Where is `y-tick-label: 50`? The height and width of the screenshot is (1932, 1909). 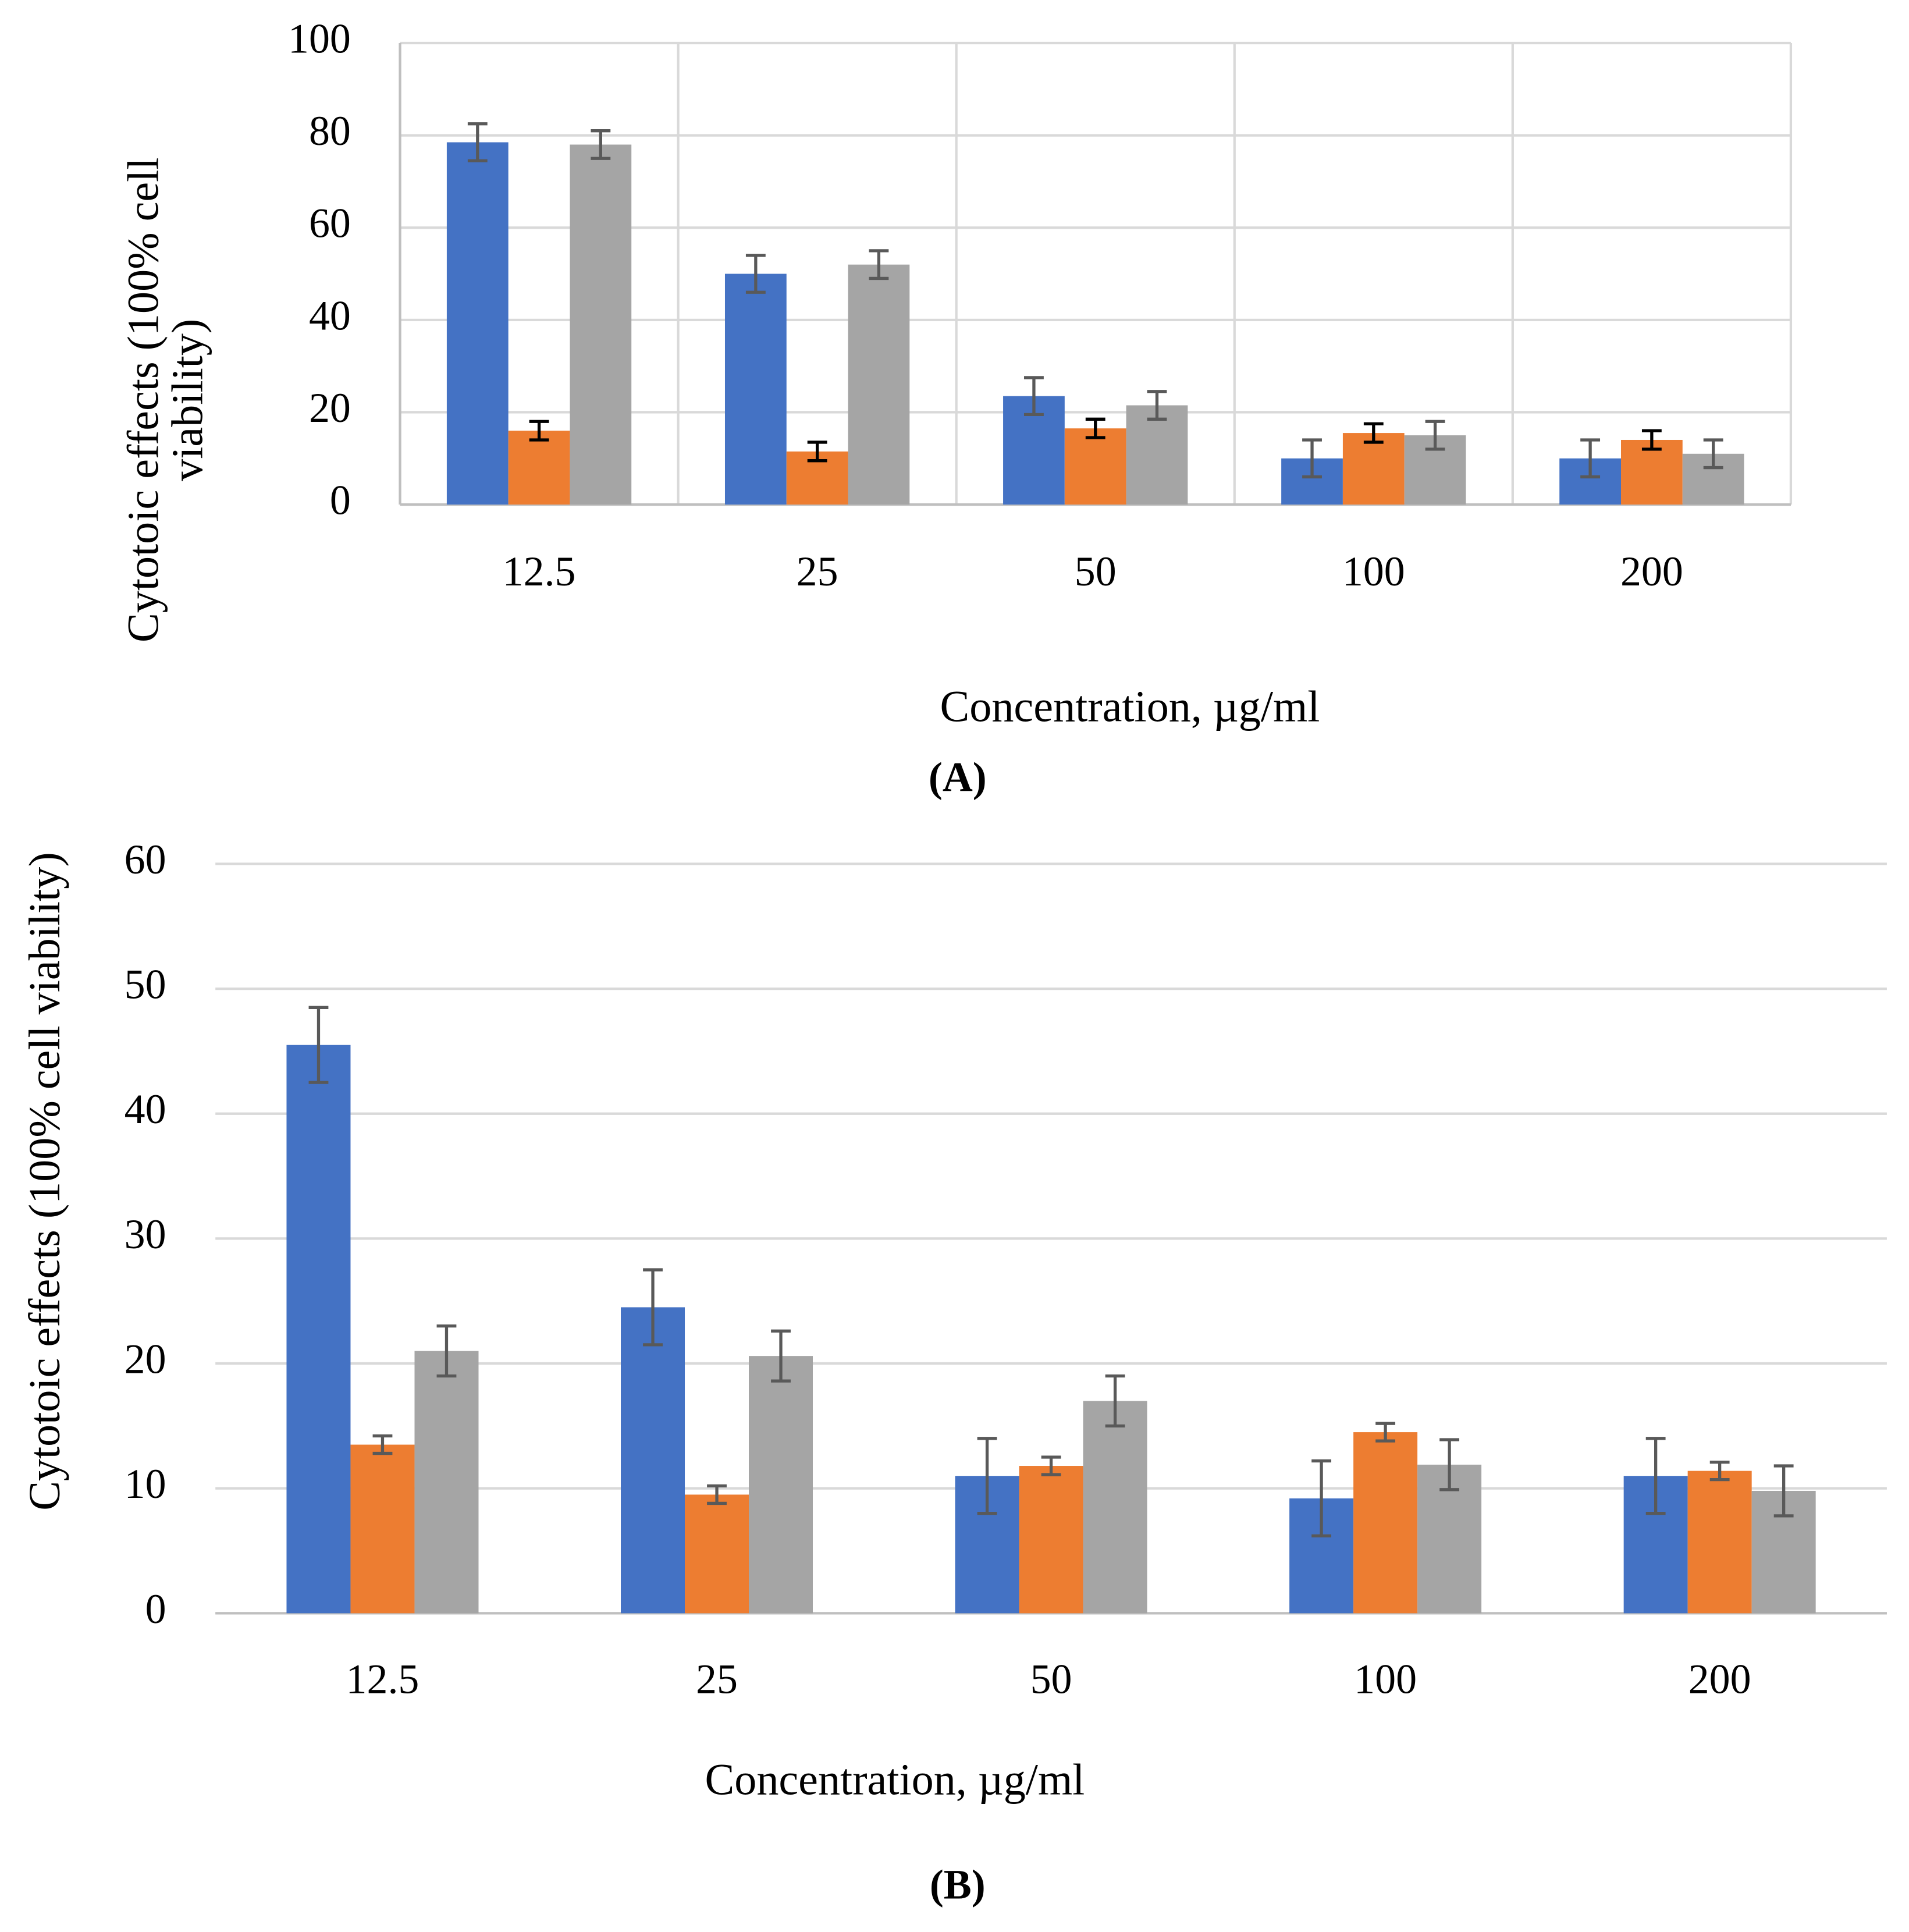
y-tick-label: 50 is located at coordinates (145, 984).